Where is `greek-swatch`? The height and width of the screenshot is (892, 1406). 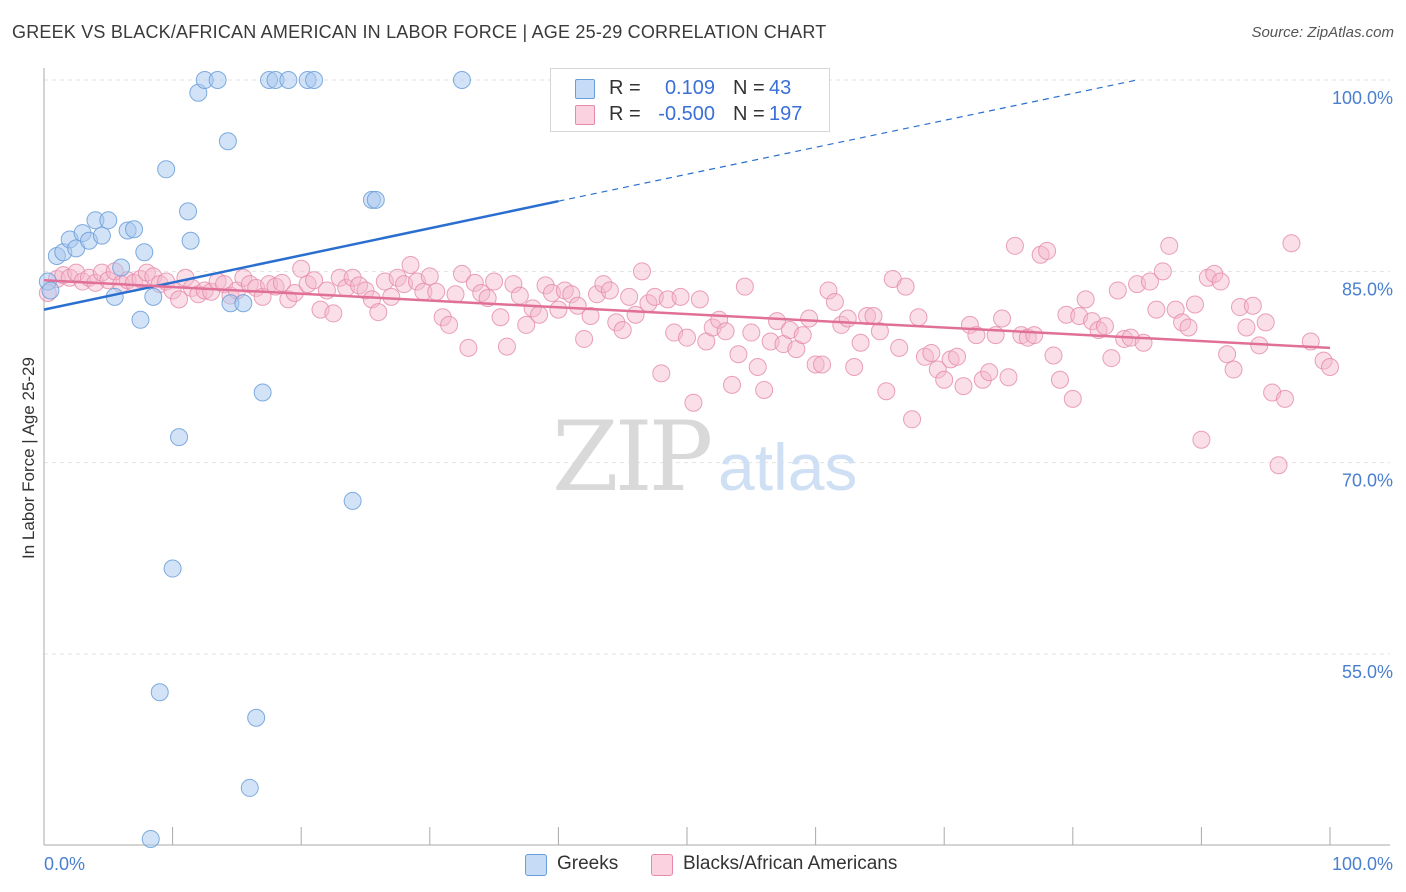 greek-swatch is located at coordinates (585, 89).